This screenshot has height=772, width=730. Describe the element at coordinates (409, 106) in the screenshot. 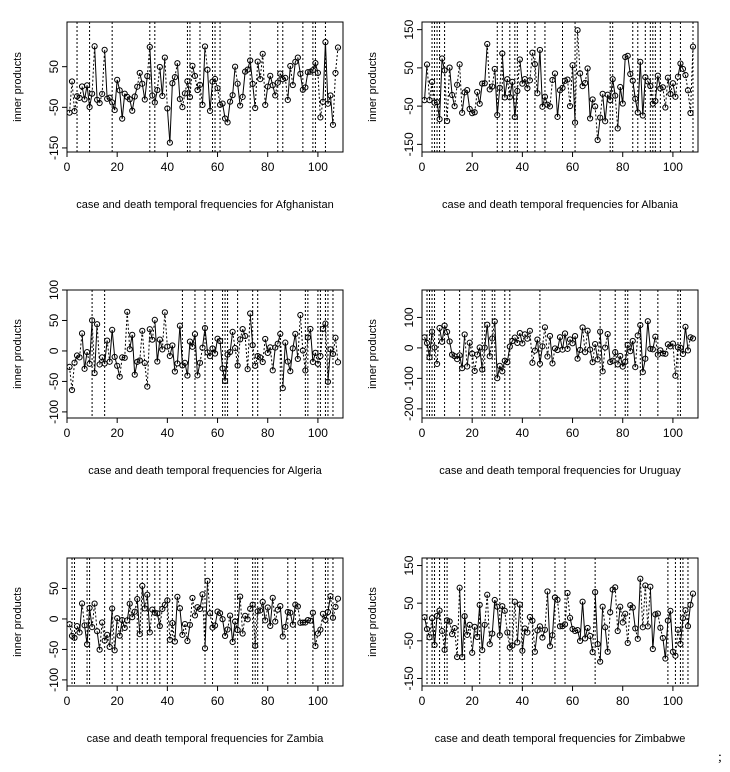

I see `y-tick-label: -50` at that location.